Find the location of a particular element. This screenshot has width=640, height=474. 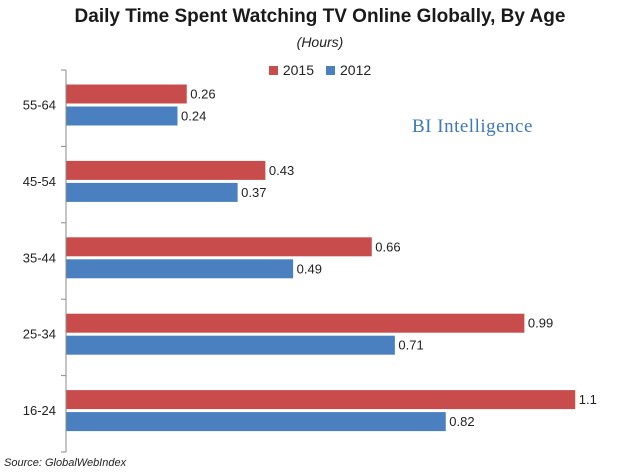

data-label-2012-16-24: 0.82 is located at coordinates (461, 421).